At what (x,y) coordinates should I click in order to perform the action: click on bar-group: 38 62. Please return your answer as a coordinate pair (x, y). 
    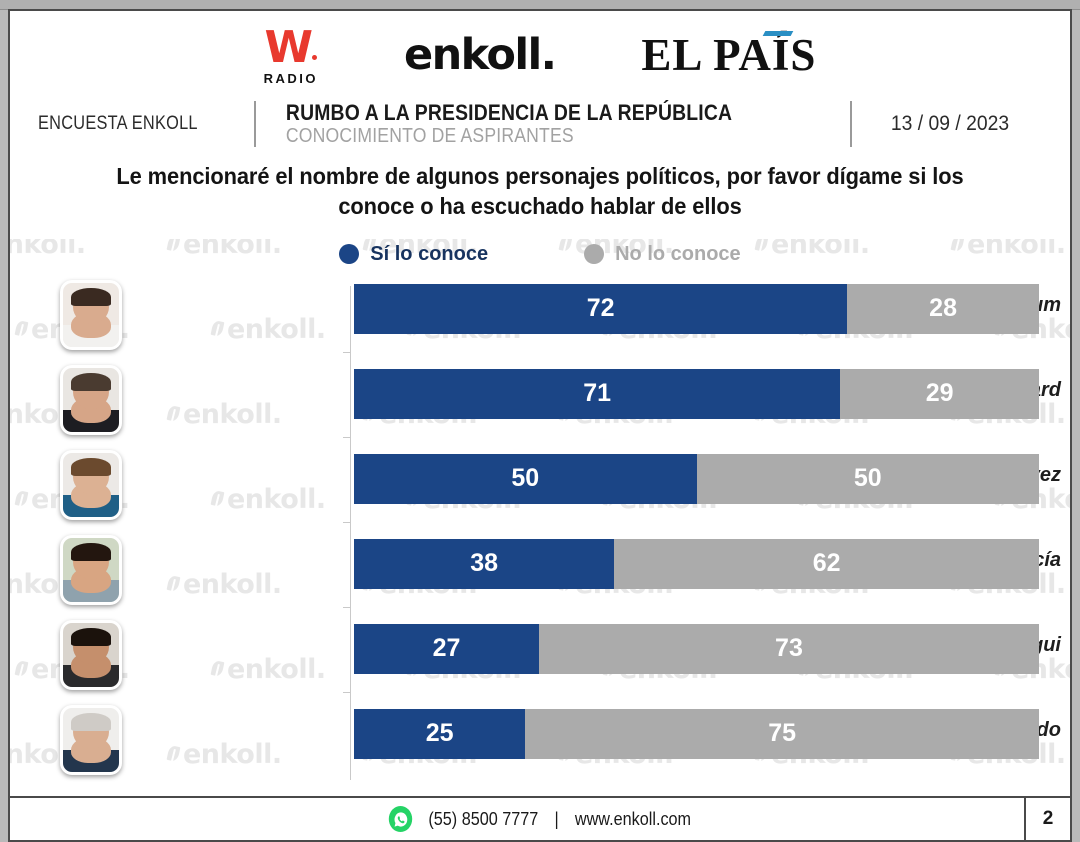
    Looking at the image, I should click on (696, 563).